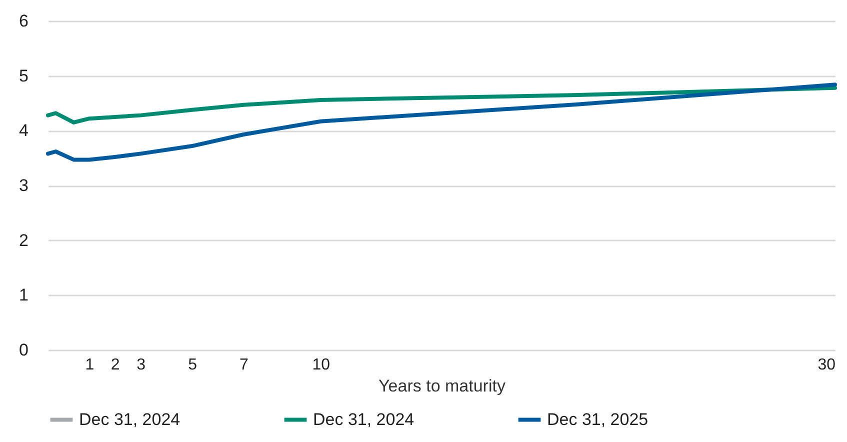  Describe the element at coordinates (23, 130) in the screenshot. I see `y-tick-label: 4` at that location.